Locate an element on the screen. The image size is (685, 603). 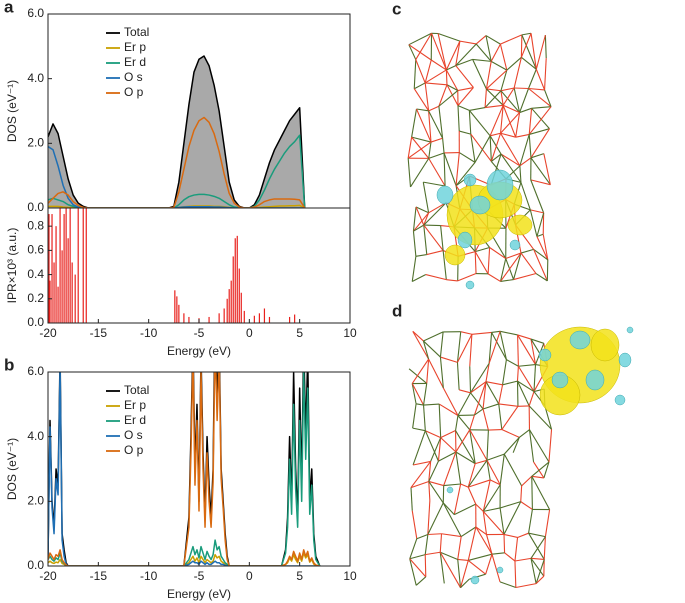
x-tick-label: -15 is located at coordinates (99, 576).